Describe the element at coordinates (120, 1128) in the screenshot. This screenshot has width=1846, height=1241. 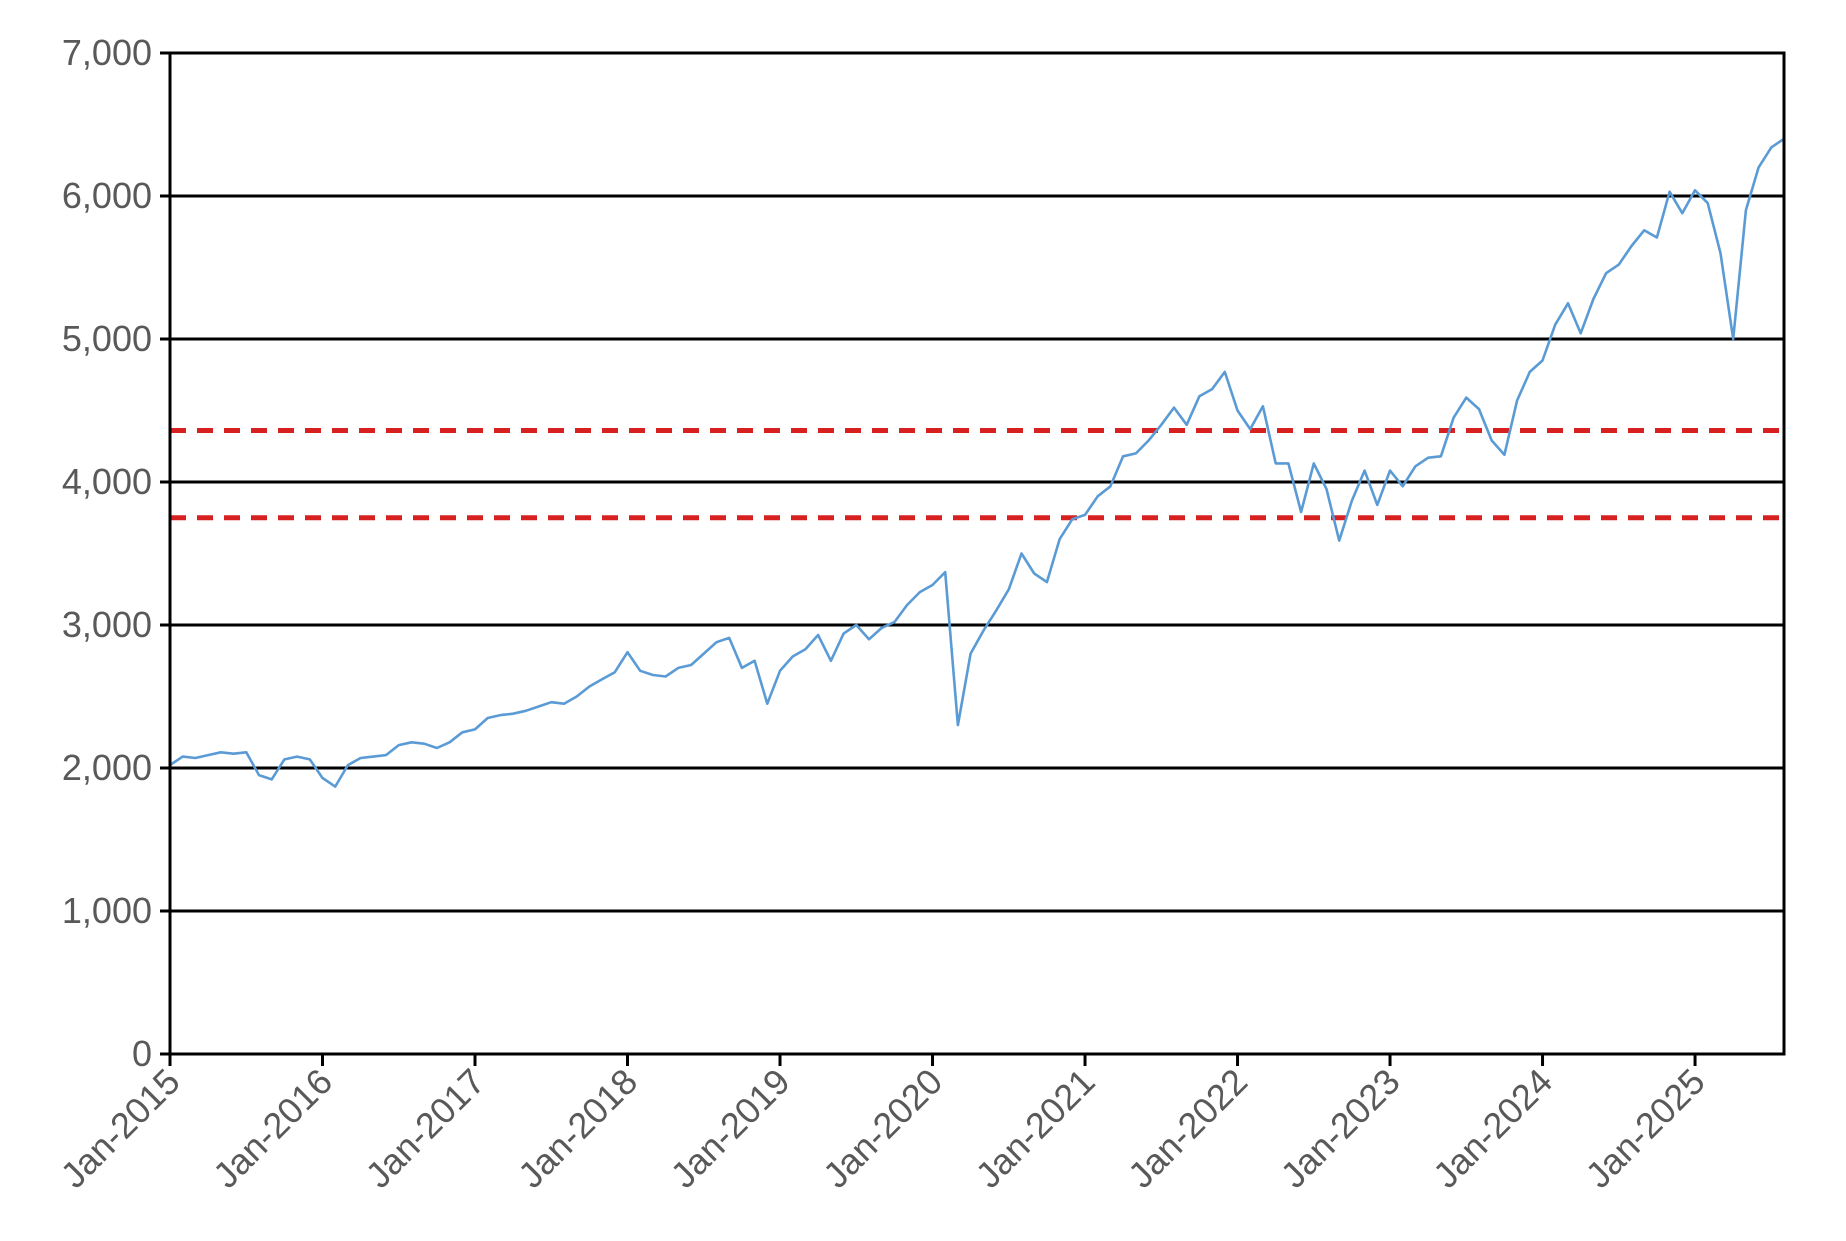
I see `x-tick-label: Jan-2015` at that location.